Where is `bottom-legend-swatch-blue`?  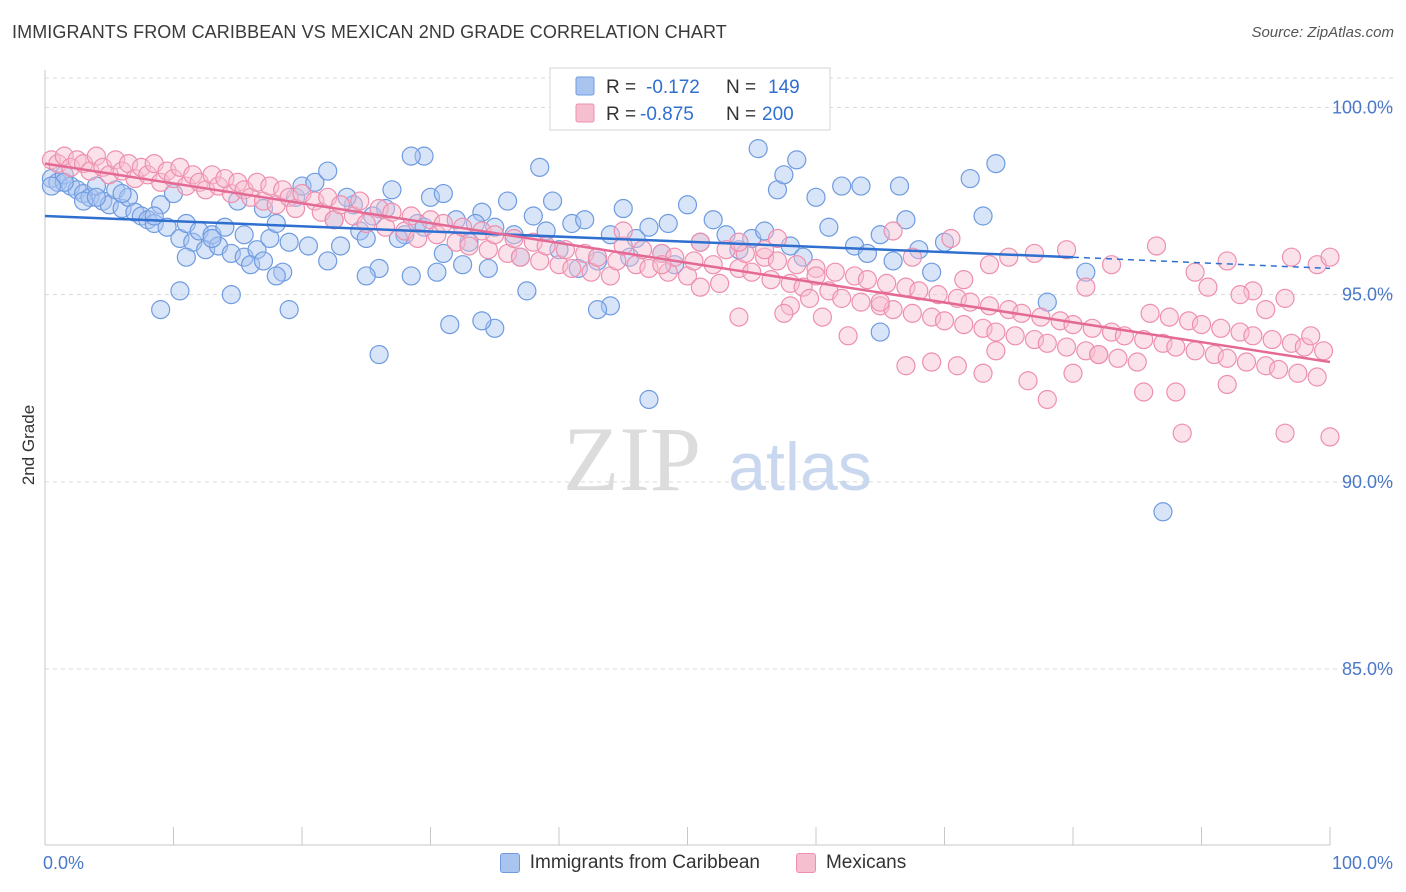
bottom-legend-swatch-blue is located at coordinates (509, 863).